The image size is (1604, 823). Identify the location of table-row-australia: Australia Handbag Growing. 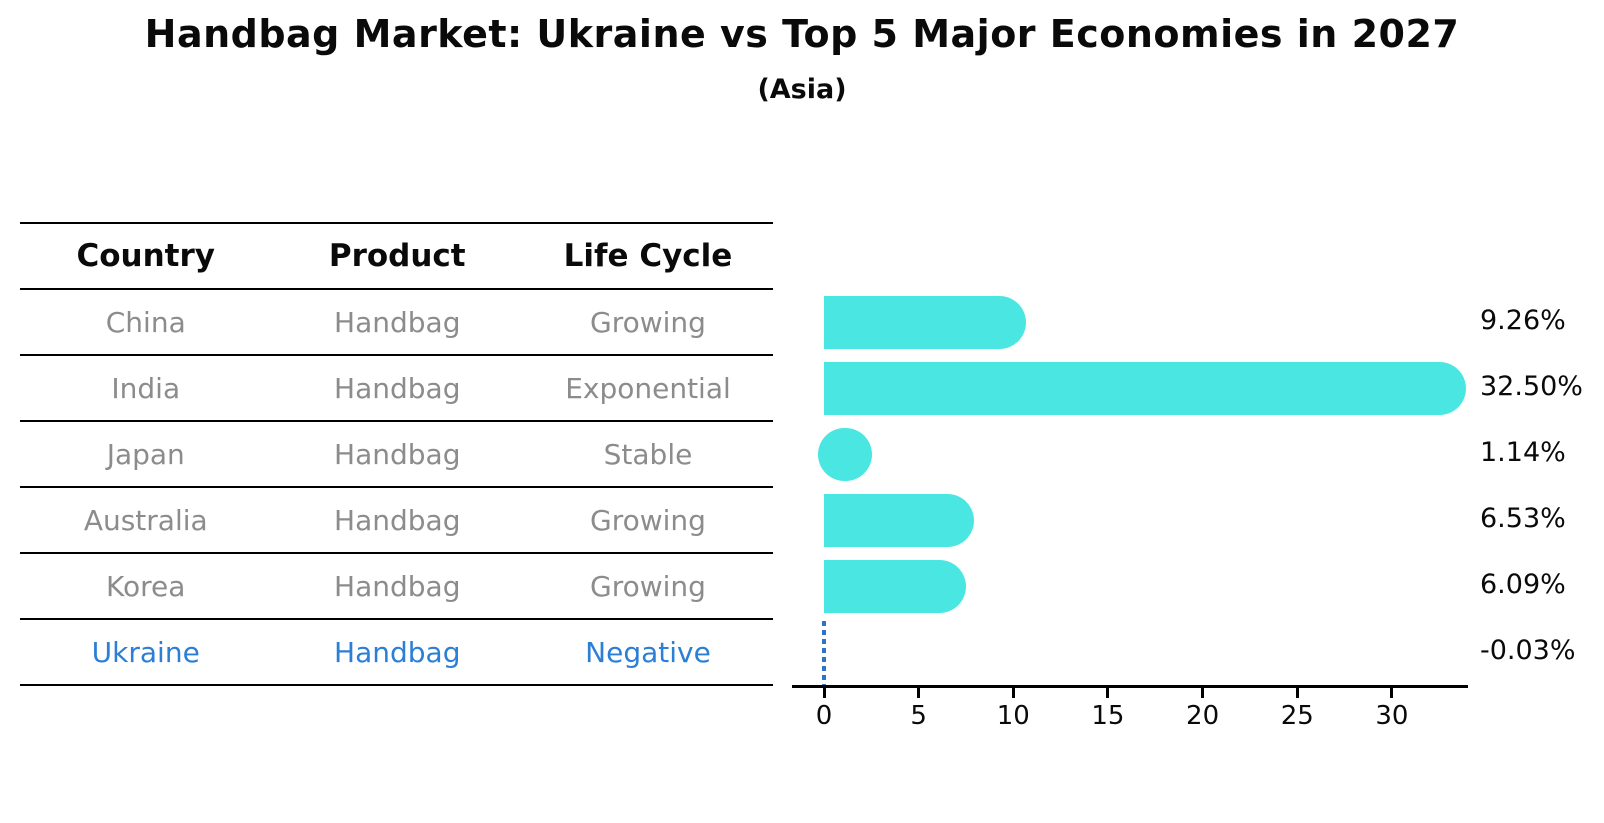
(396, 521).